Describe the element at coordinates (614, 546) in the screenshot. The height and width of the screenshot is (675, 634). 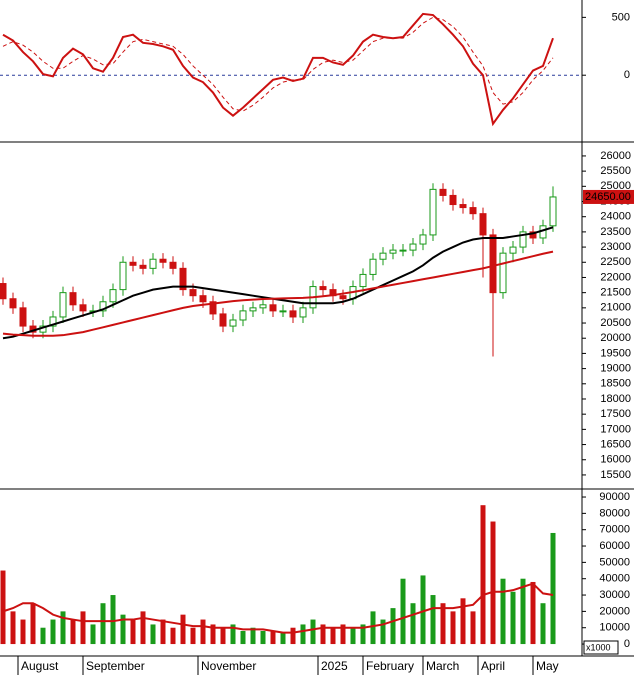
I see `y-tick-label: 60000` at that location.